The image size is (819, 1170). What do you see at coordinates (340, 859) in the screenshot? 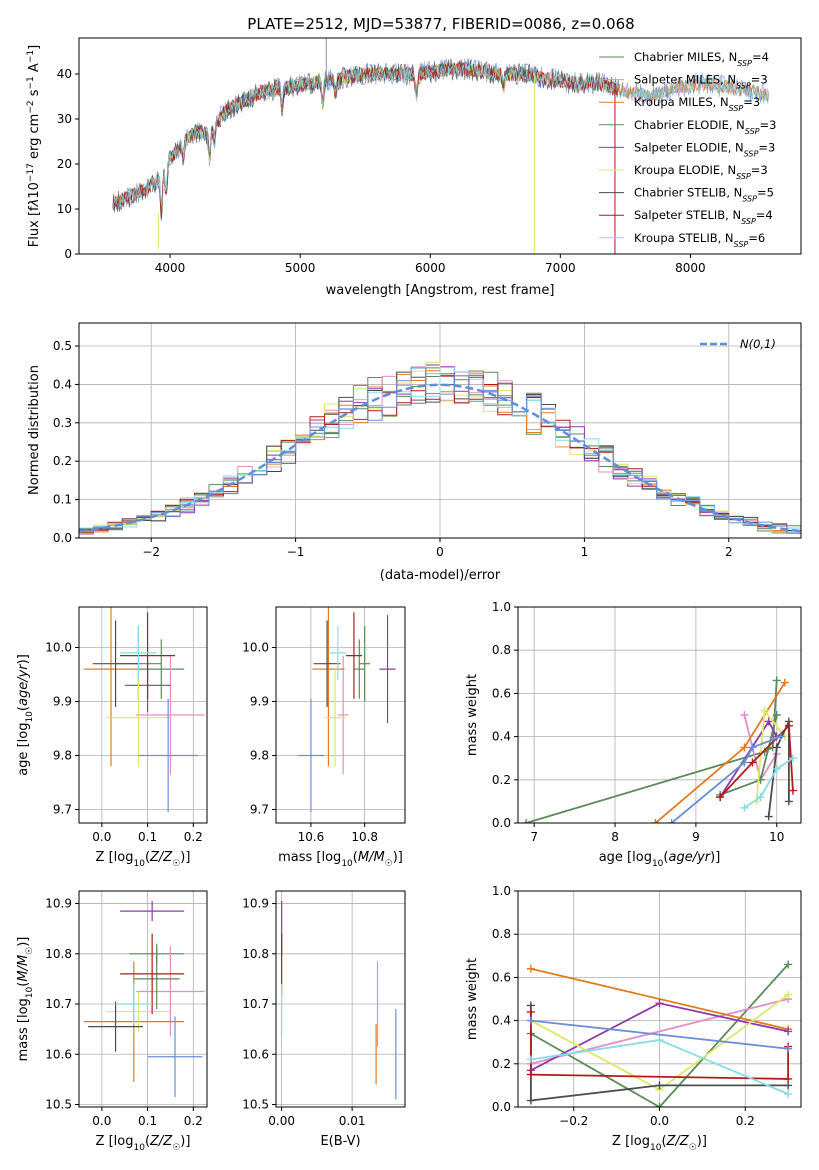
I see `x-axis-label: mass [log10(M/M☉)]` at bounding box center [340, 859].